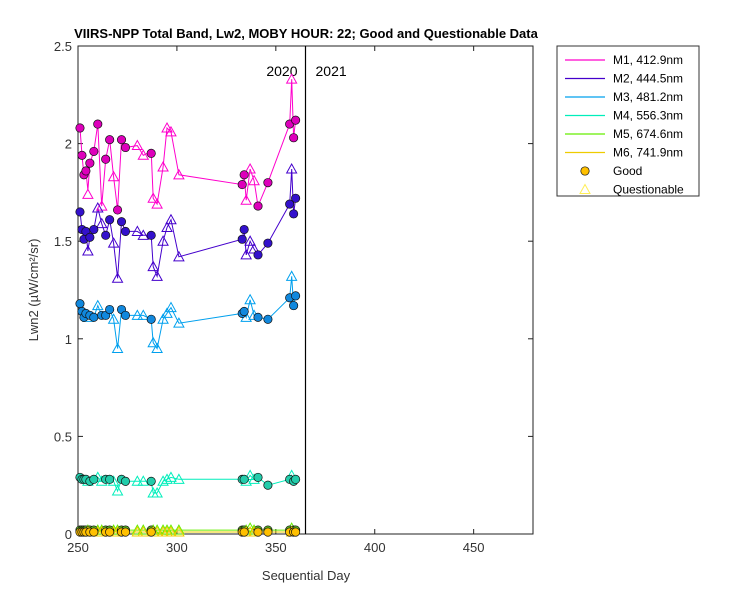 This screenshot has width=750, height=605. Describe the element at coordinates (276, 547) in the screenshot. I see `x-tick-label: 350` at that location.